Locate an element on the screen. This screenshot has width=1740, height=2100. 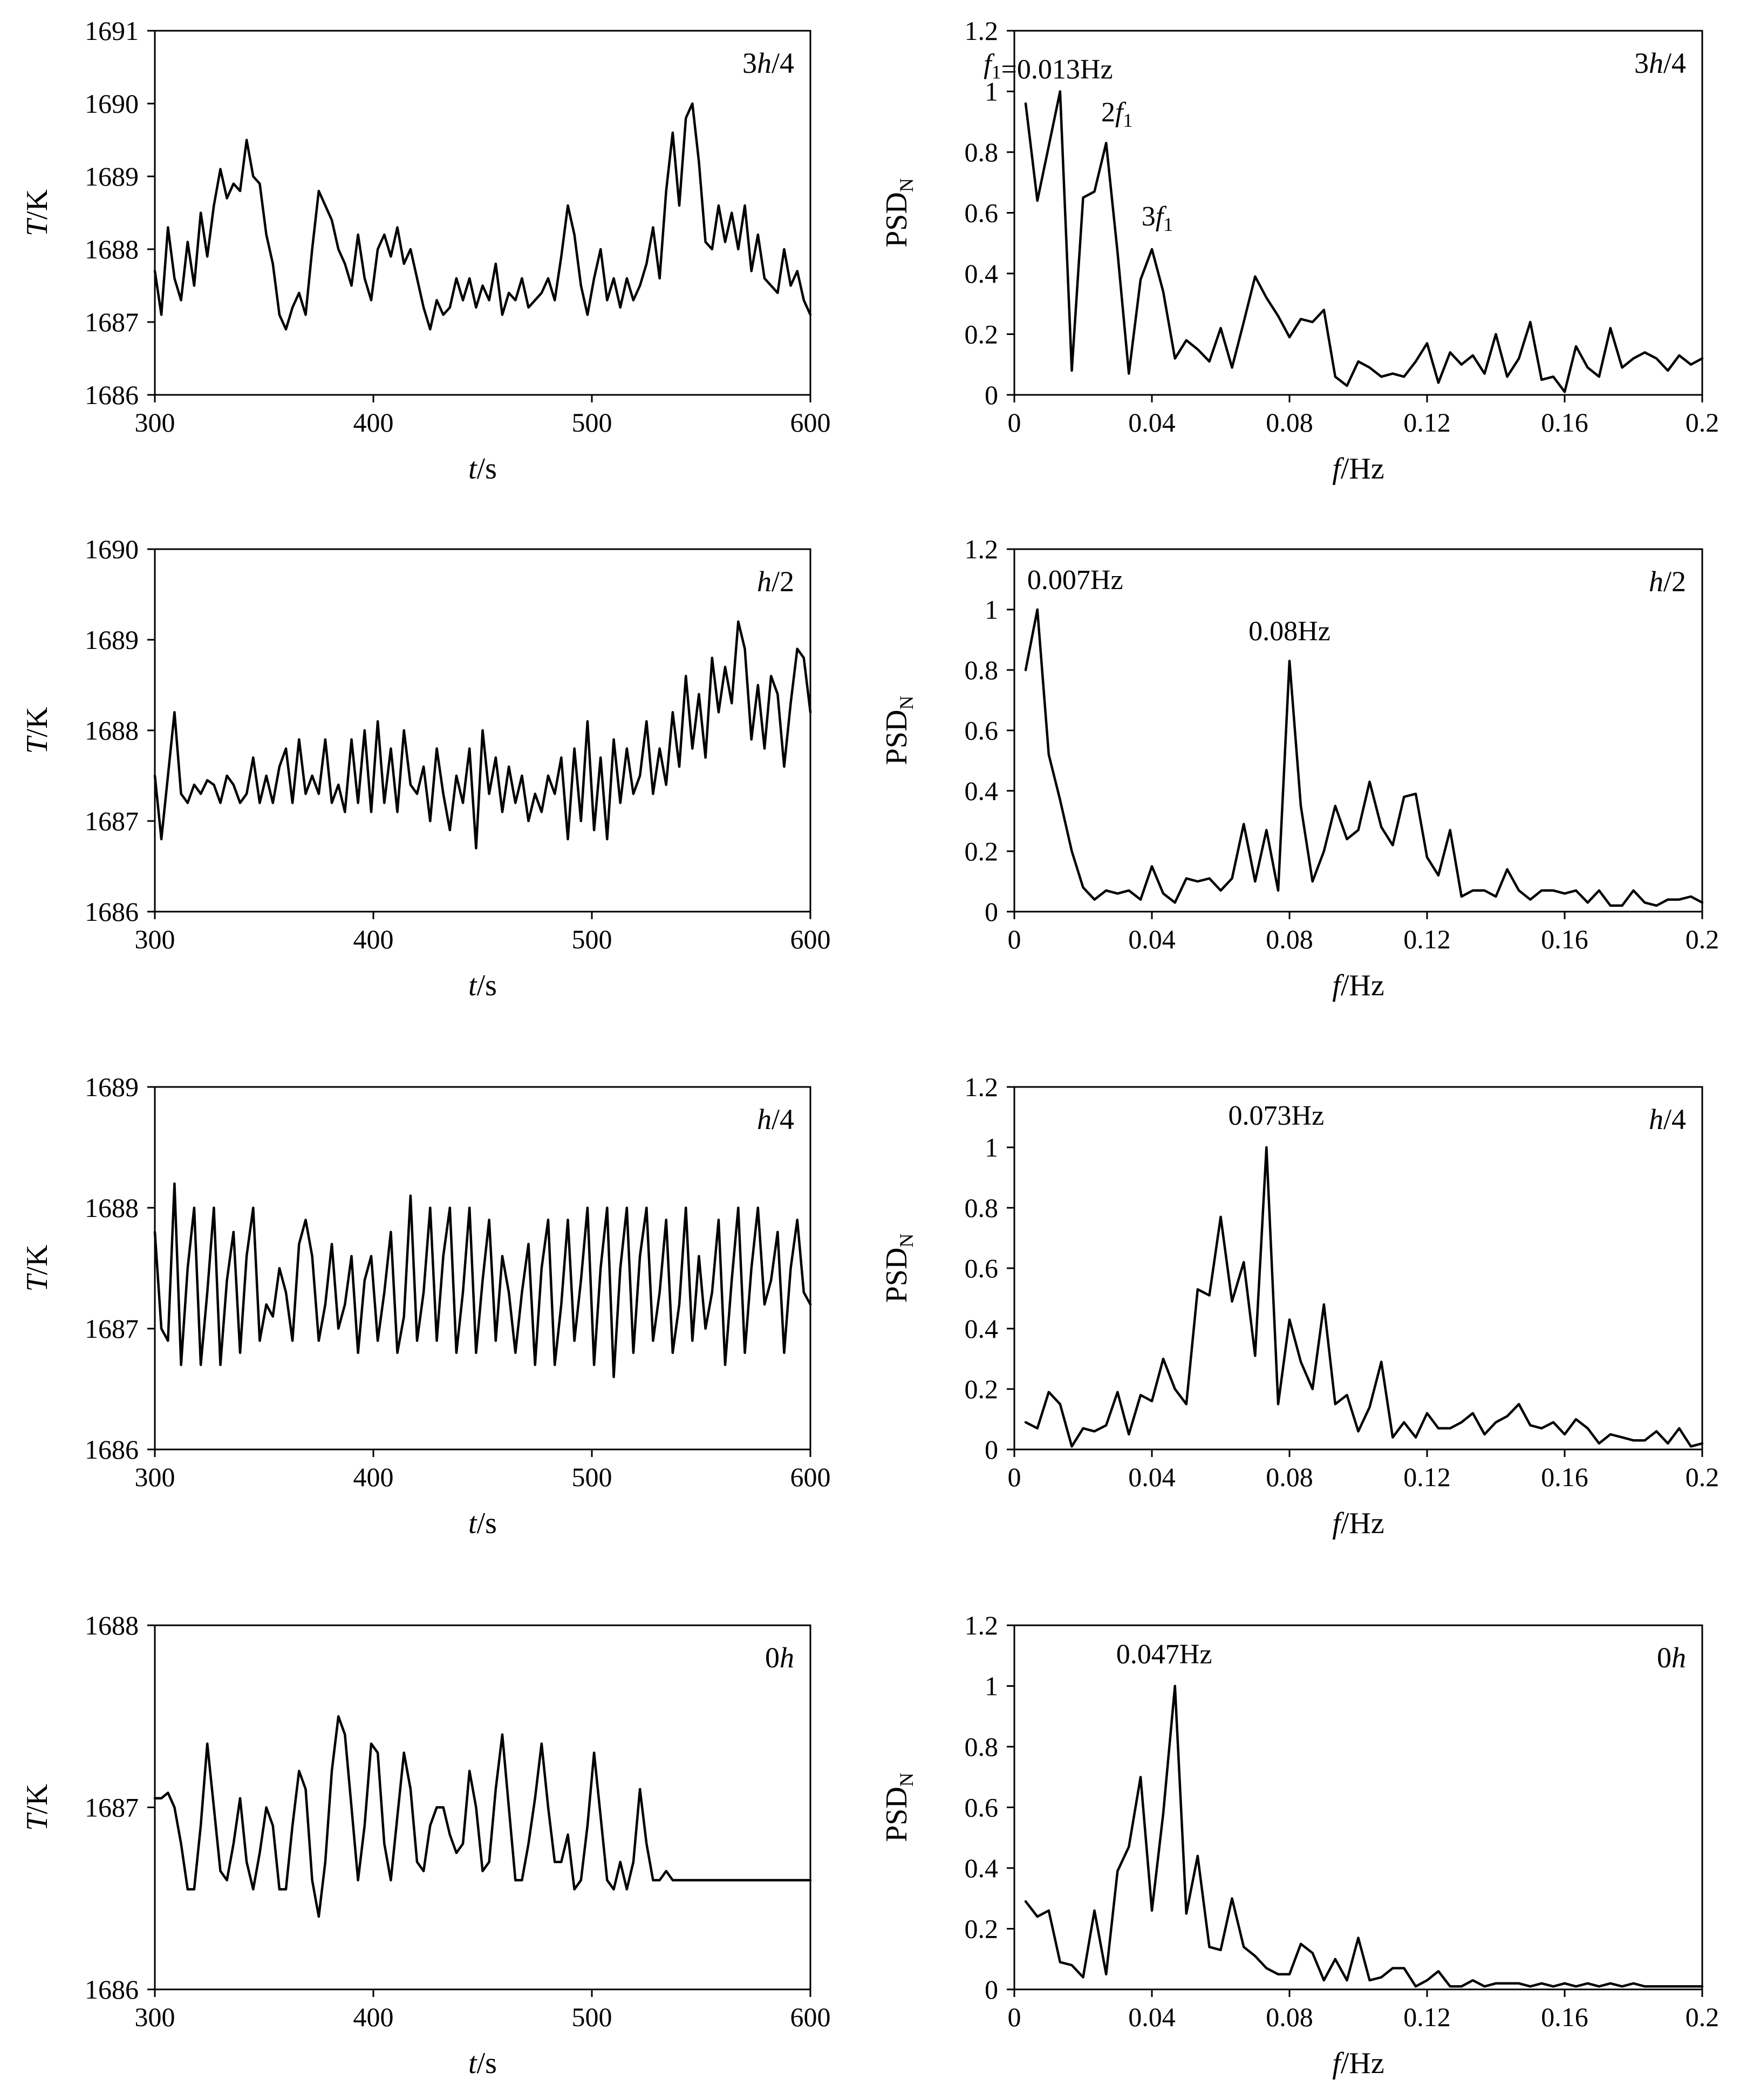
chart-temperature-h4: 300 400 500 600 1686 1687 1688 1689 t/s T/K h/4 is located at coordinates (426, 1306).